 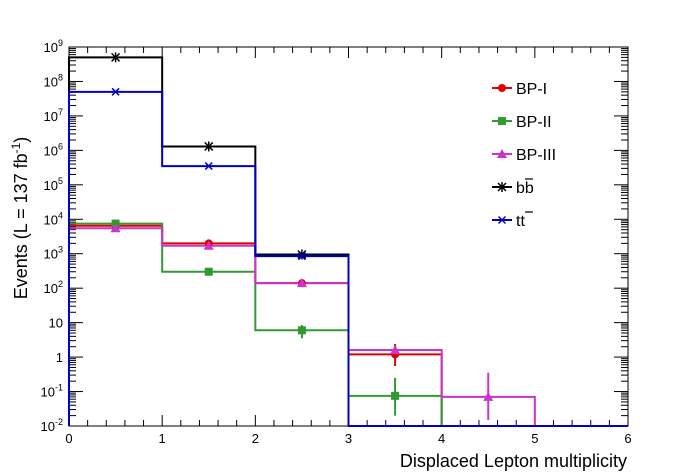 I want to click on y-tick-label: 10², so click(x=53, y=287).